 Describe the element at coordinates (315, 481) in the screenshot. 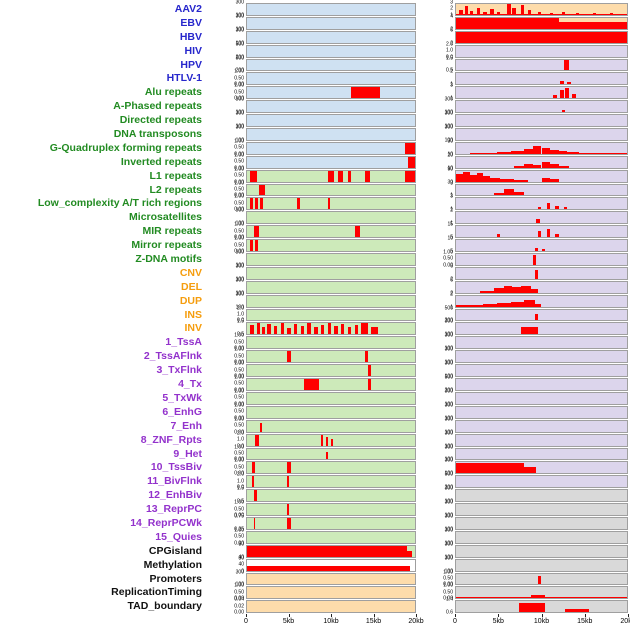

I see `track-row: 11_BivFlnk 2.0 1.0 0.0 500 200` at that location.